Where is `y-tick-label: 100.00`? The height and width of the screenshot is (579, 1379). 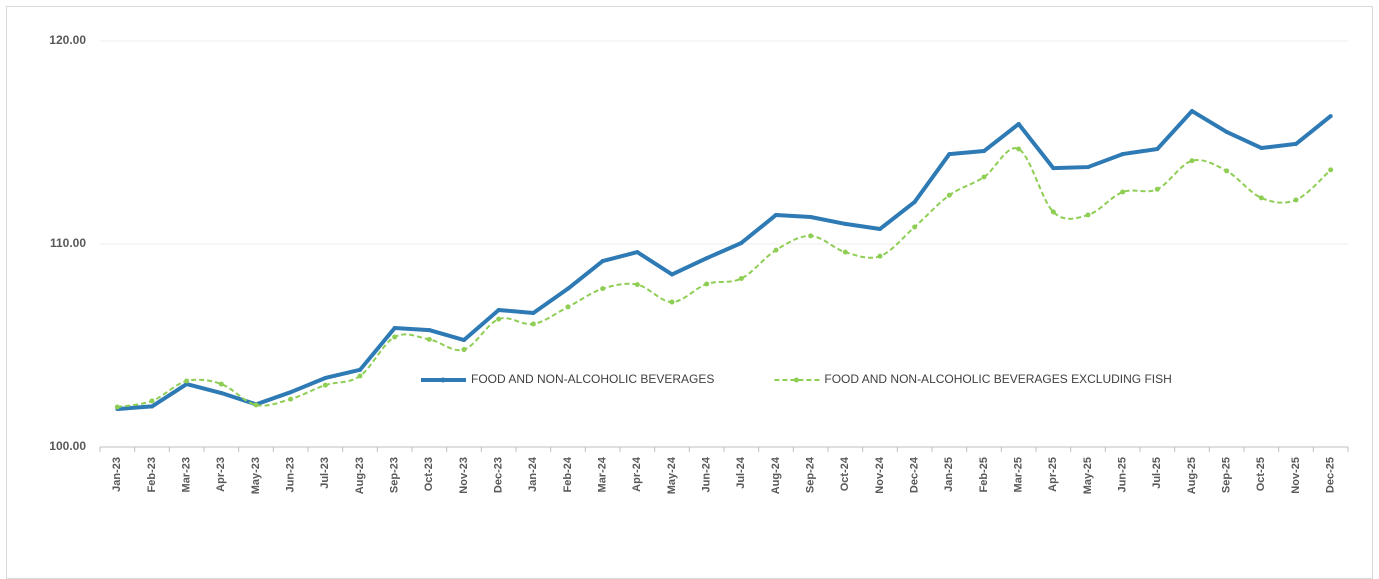 y-tick-label: 100.00 is located at coordinates (67, 446).